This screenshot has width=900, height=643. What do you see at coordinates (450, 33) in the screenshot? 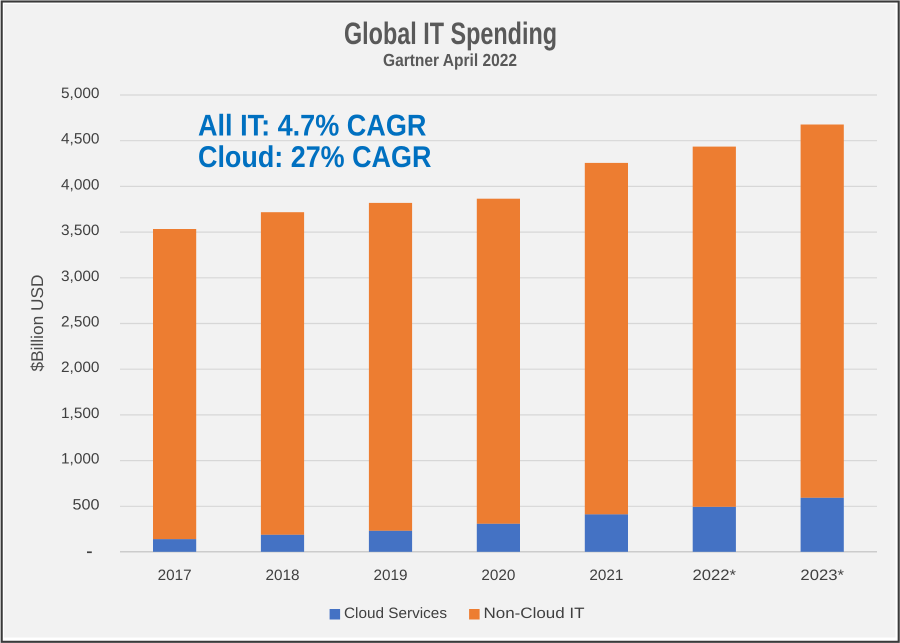
I see `svg-text: Global IT Spending` at bounding box center [450, 33].